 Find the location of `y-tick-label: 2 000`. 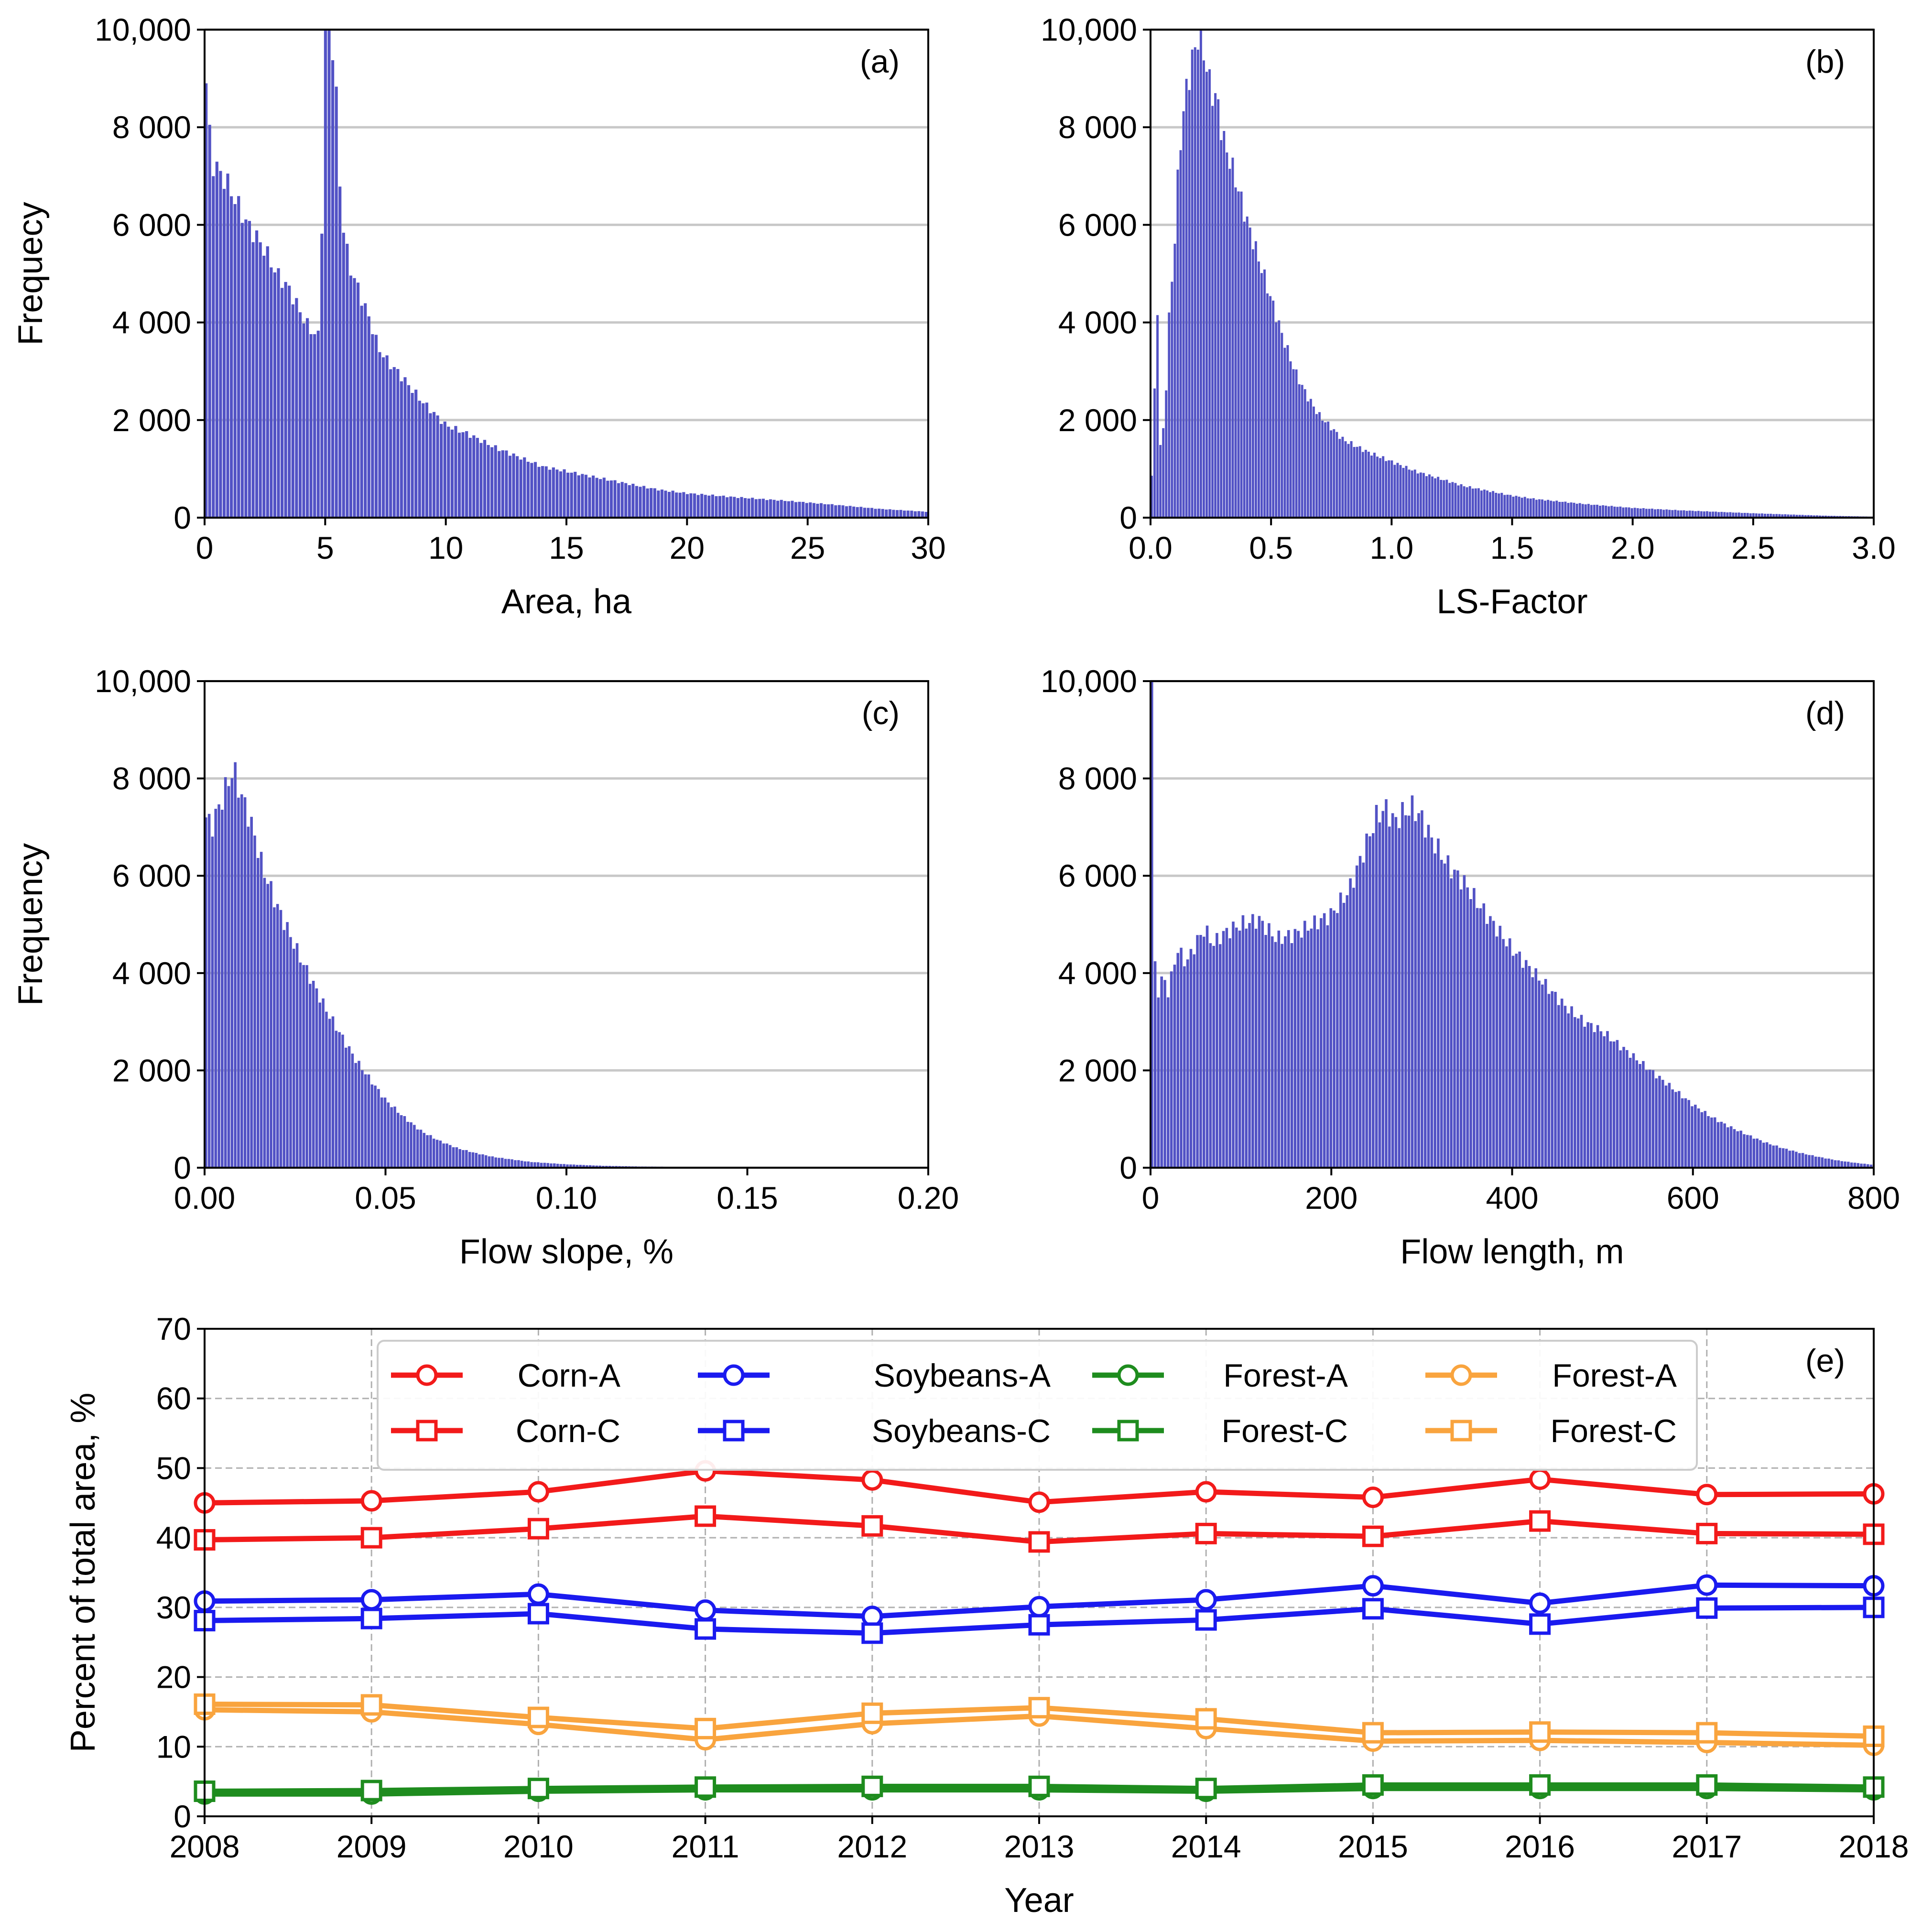

y-tick-label: 2 000 is located at coordinates (1097, 420).